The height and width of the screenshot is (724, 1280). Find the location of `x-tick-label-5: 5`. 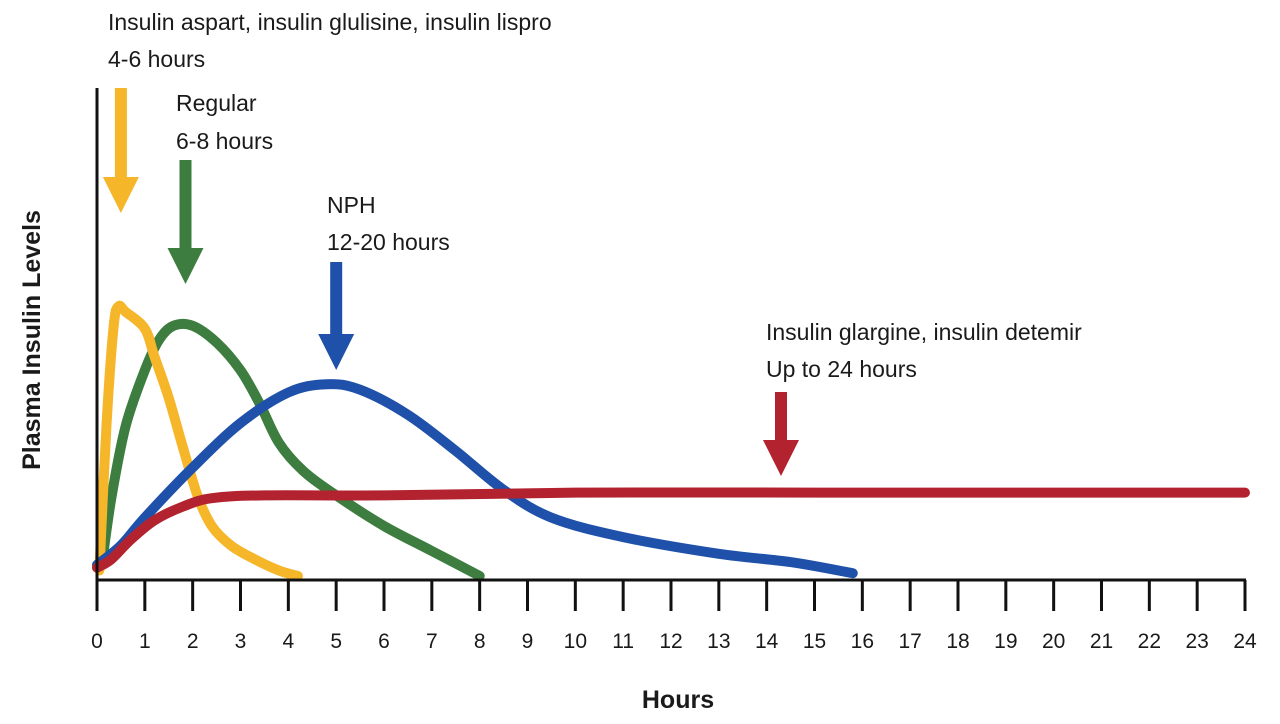

x-tick-label-5: 5 is located at coordinates (336, 641).